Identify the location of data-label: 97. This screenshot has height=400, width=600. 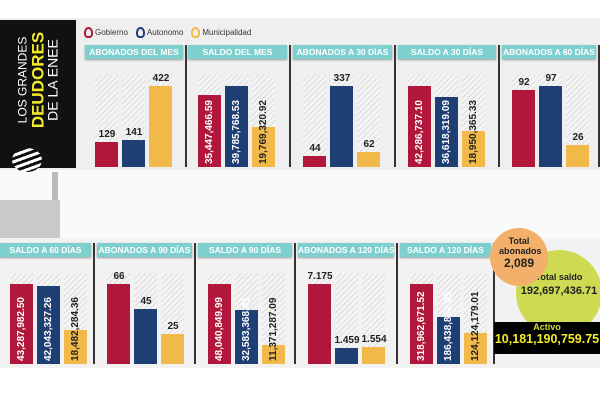
(551, 79).